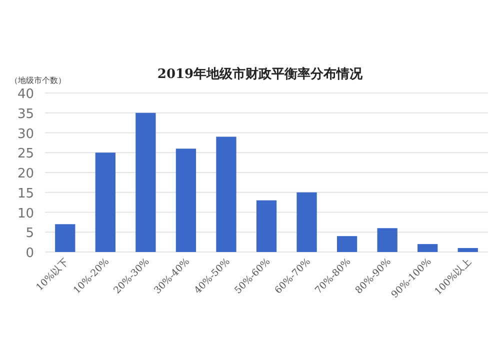 This screenshot has width=500, height=362. I want to click on y-tick-label: 20, so click(25, 174).